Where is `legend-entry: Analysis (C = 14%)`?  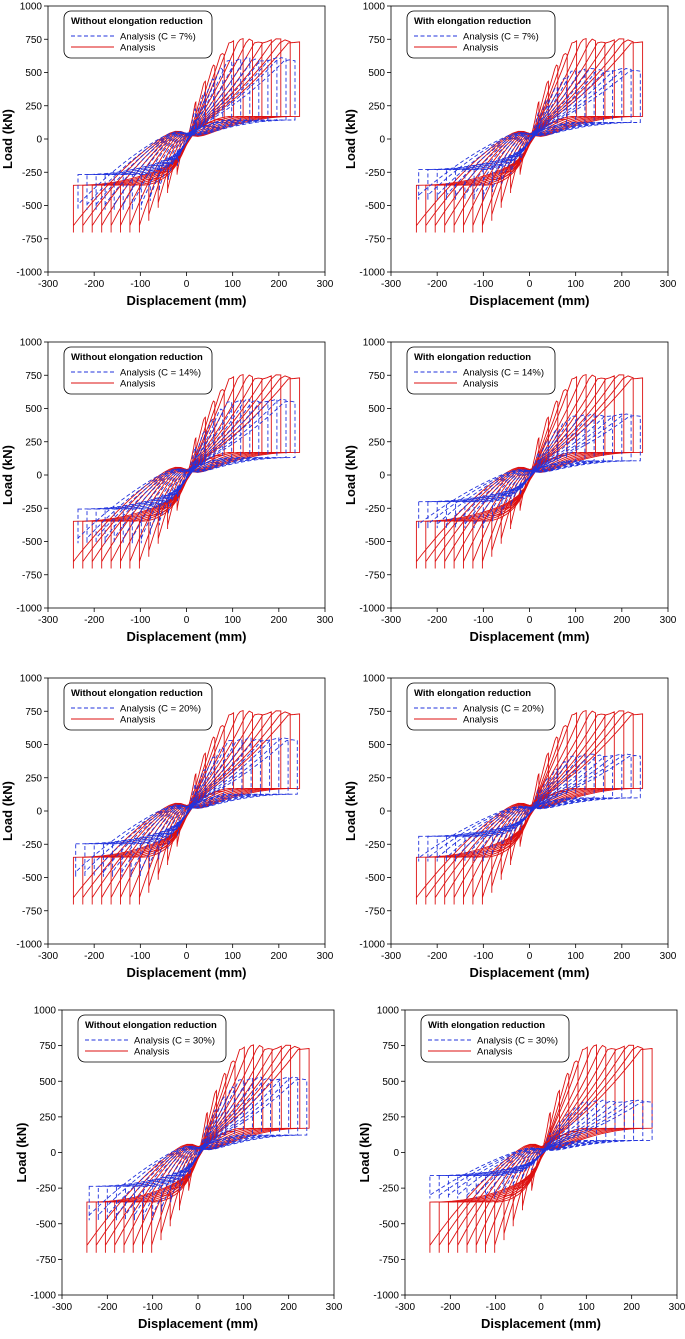
legend-entry: Analysis (C = 14%) is located at coordinates (503, 373).